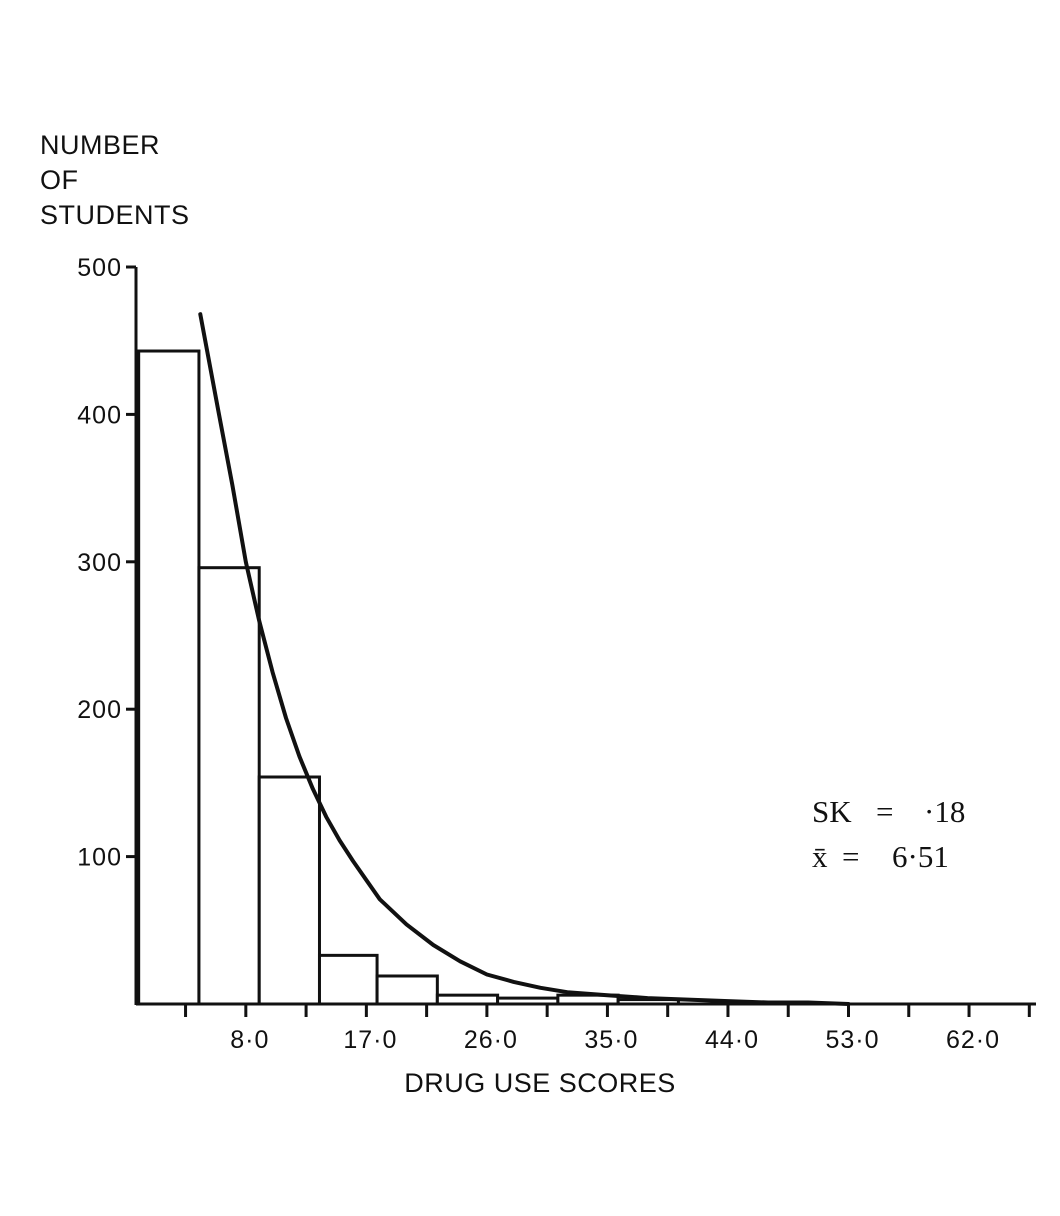 The image size is (1060, 1216). What do you see at coordinates (99, 415) in the screenshot?
I see `y-tick-label: 400` at bounding box center [99, 415].